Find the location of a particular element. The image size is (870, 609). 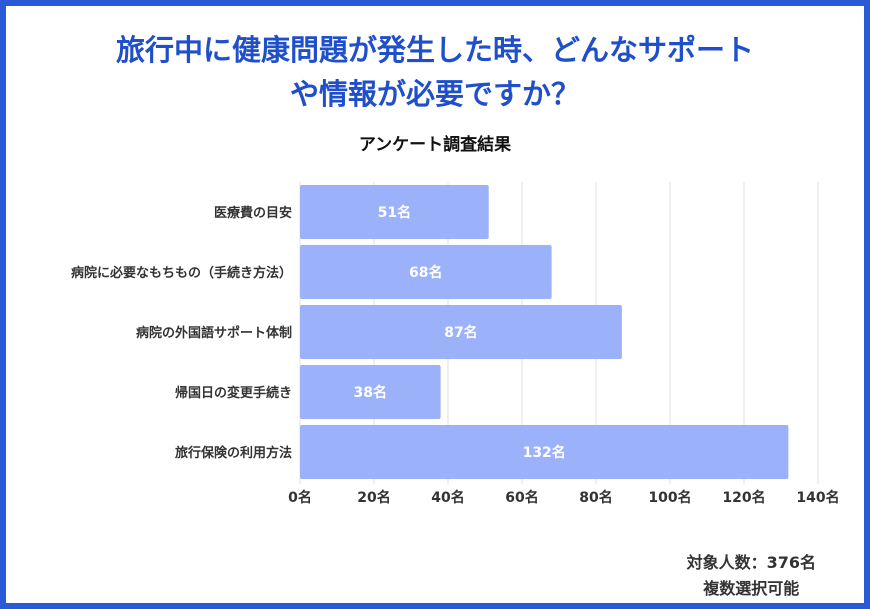

x-tick-label: 60名 is located at coordinates (521, 497).